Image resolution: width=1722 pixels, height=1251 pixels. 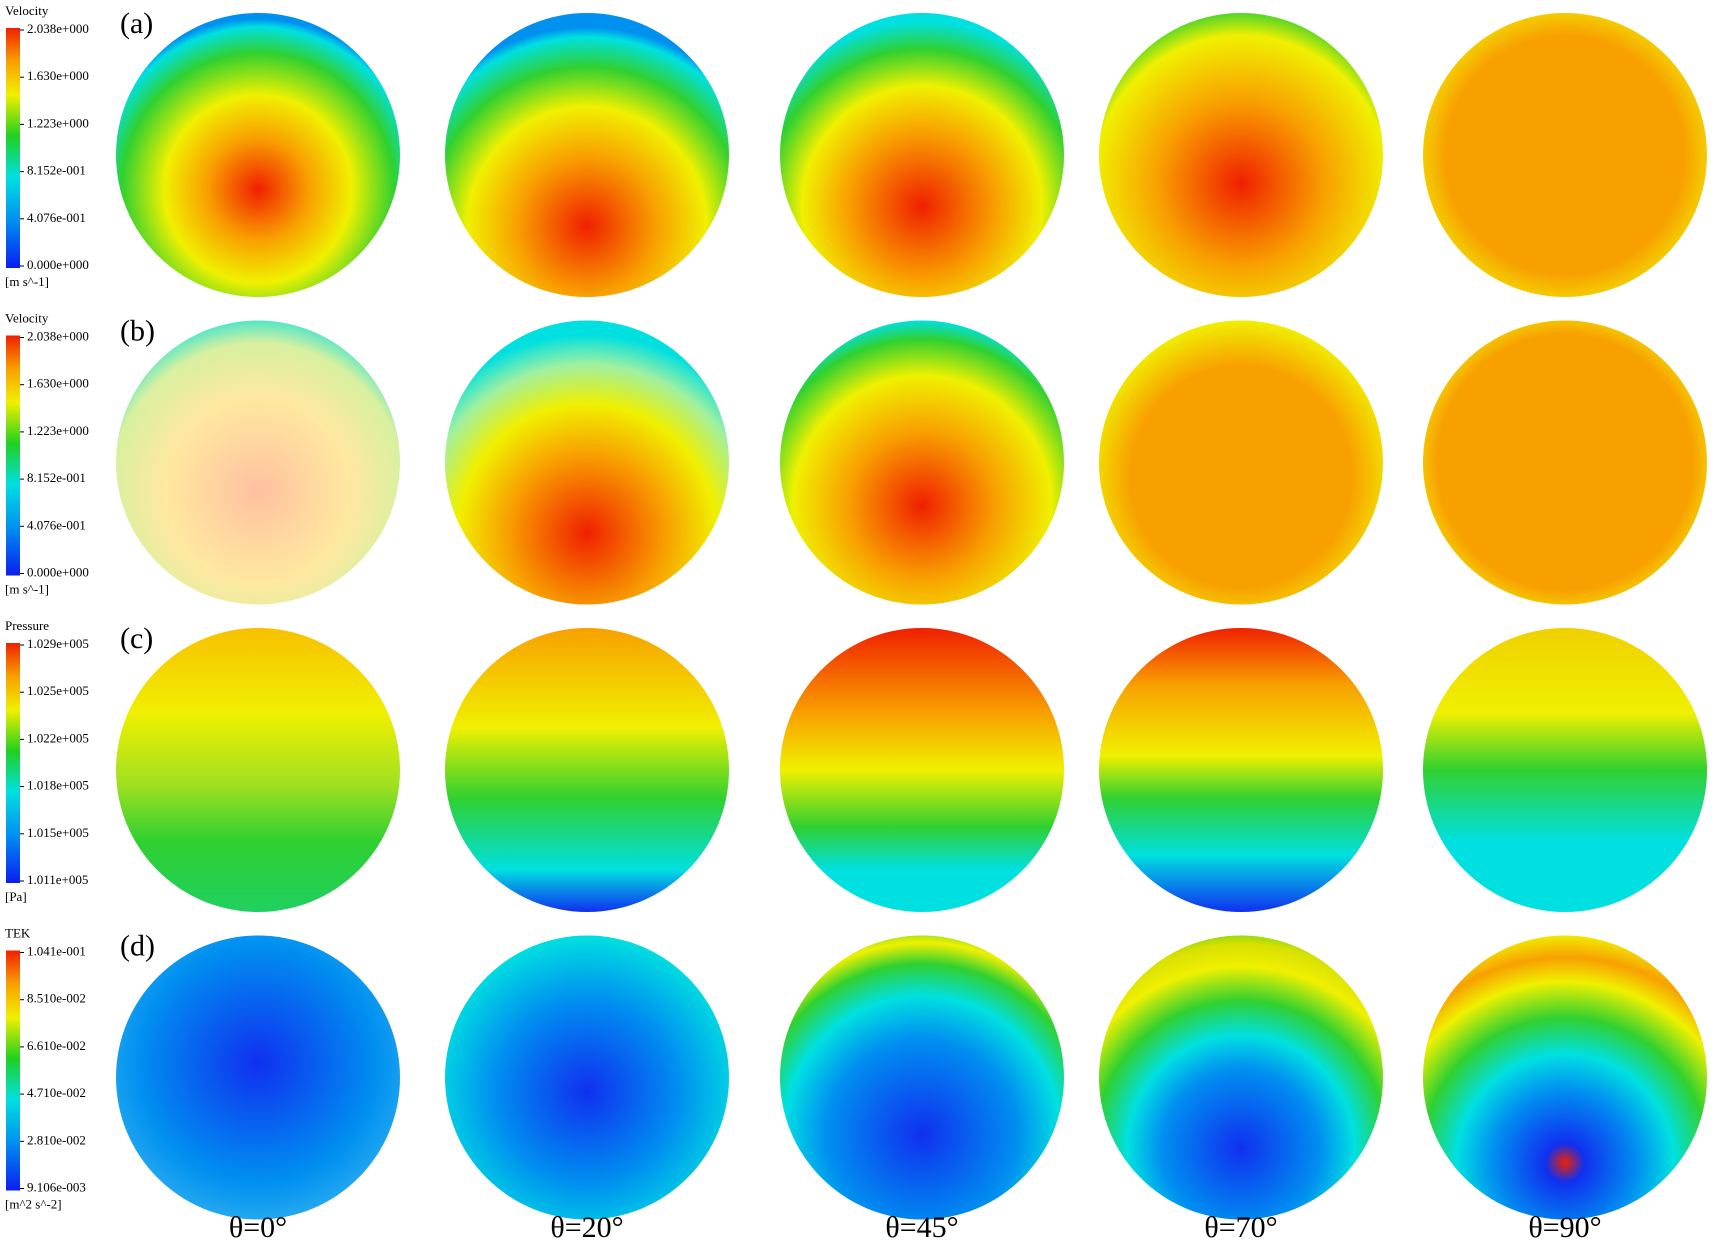 What do you see at coordinates (137, 330) in the screenshot?
I see `panel-label: (b)` at bounding box center [137, 330].